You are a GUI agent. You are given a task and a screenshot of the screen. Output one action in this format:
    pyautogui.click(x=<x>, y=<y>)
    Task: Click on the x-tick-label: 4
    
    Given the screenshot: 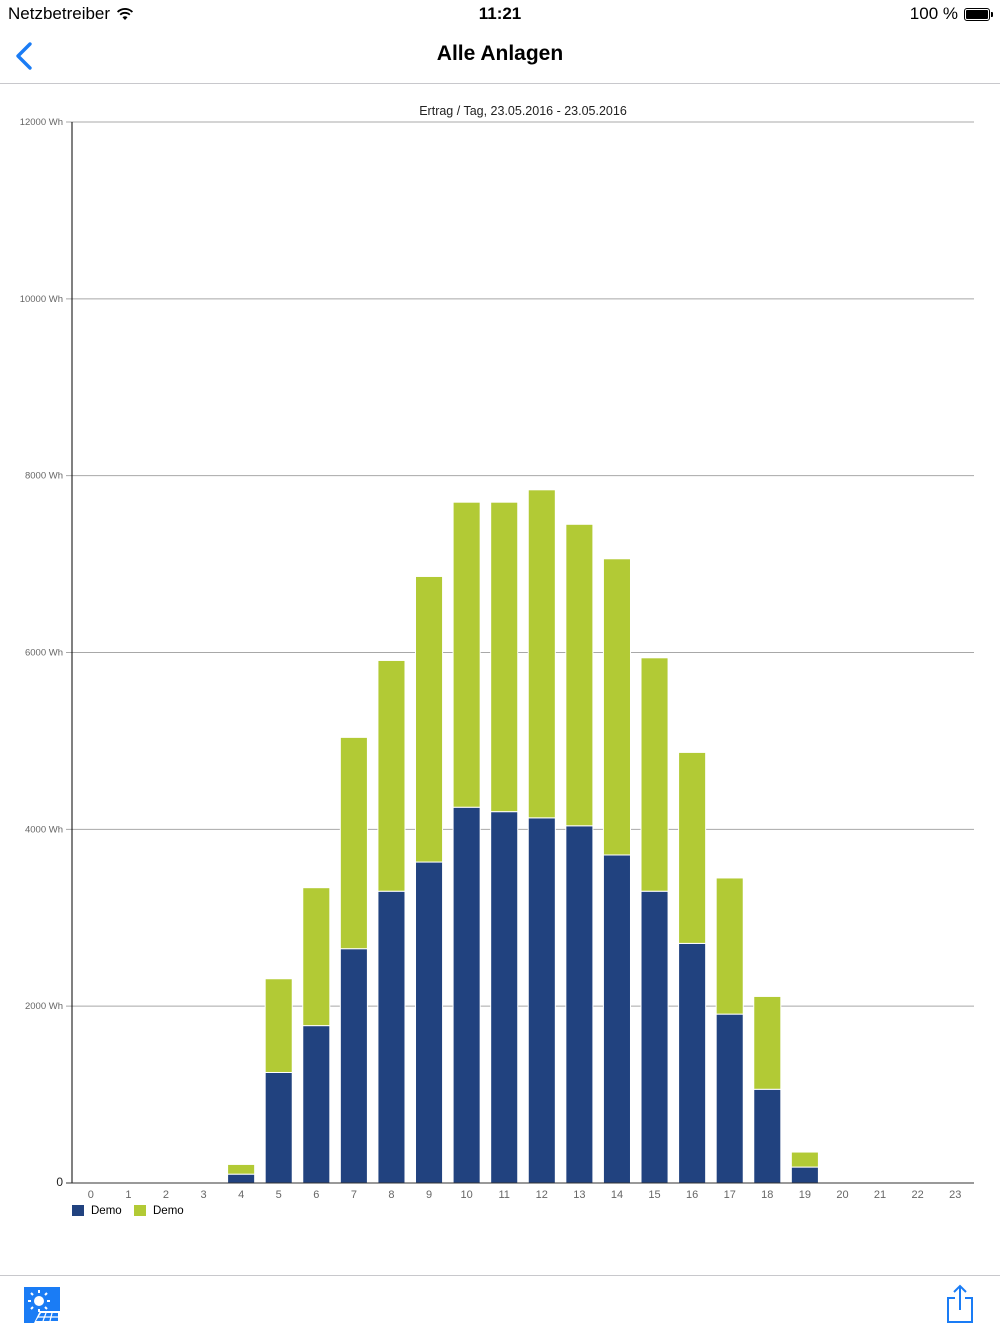 What is the action you would take?
    pyautogui.click(x=241, y=1195)
    